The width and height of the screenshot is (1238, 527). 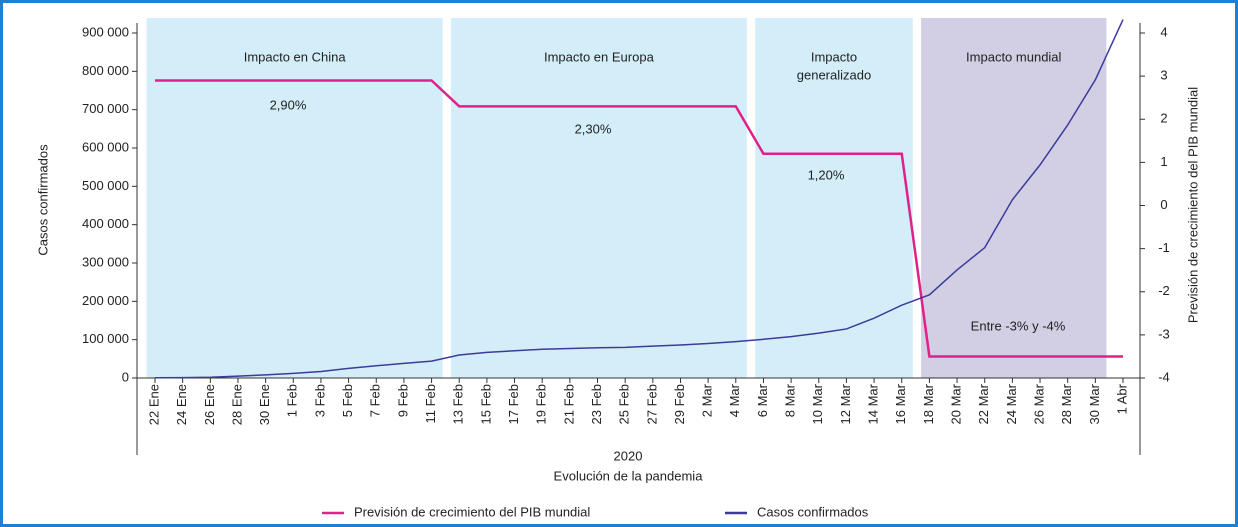 I want to click on x-tick-label: 15 Feb, so click(x=485, y=404).